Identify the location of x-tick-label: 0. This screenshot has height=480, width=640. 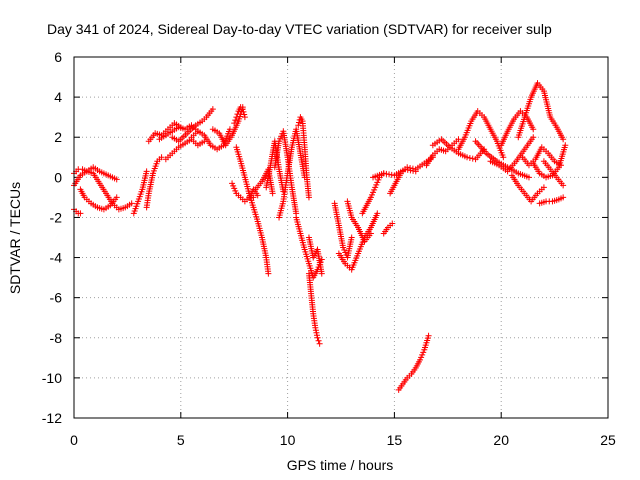
(74, 440).